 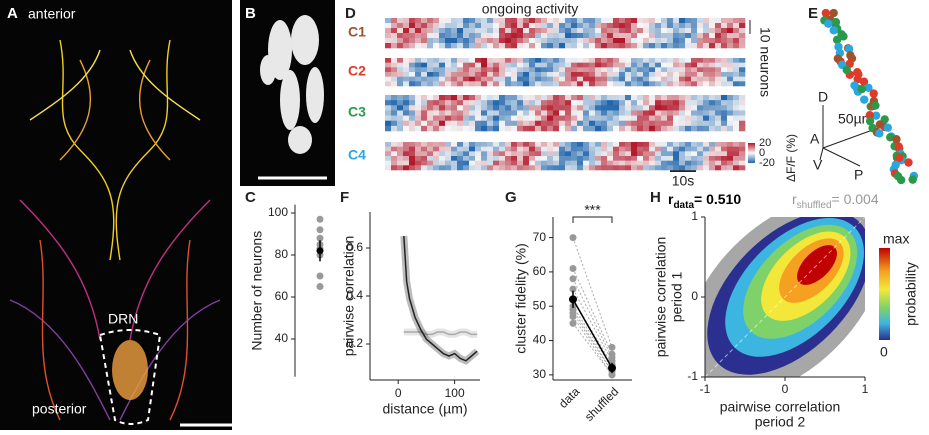 What do you see at coordinates (865, 389) in the screenshot?
I see `x-tick-label: 1` at bounding box center [865, 389].